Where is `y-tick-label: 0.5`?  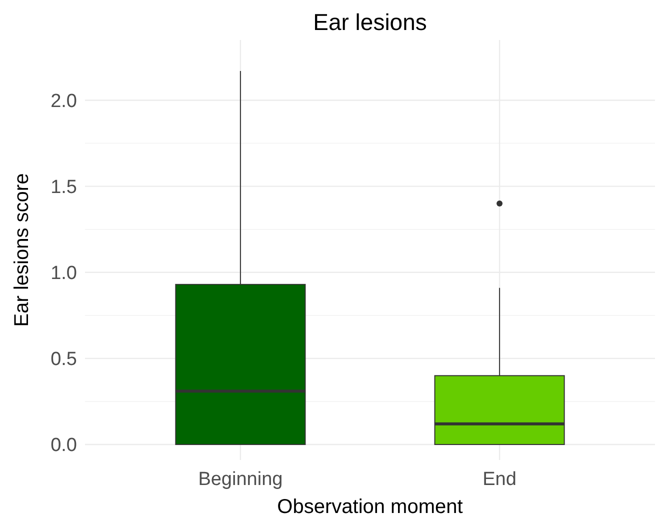
y-tick-label: 0.5 is located at coordinates (63, 359).